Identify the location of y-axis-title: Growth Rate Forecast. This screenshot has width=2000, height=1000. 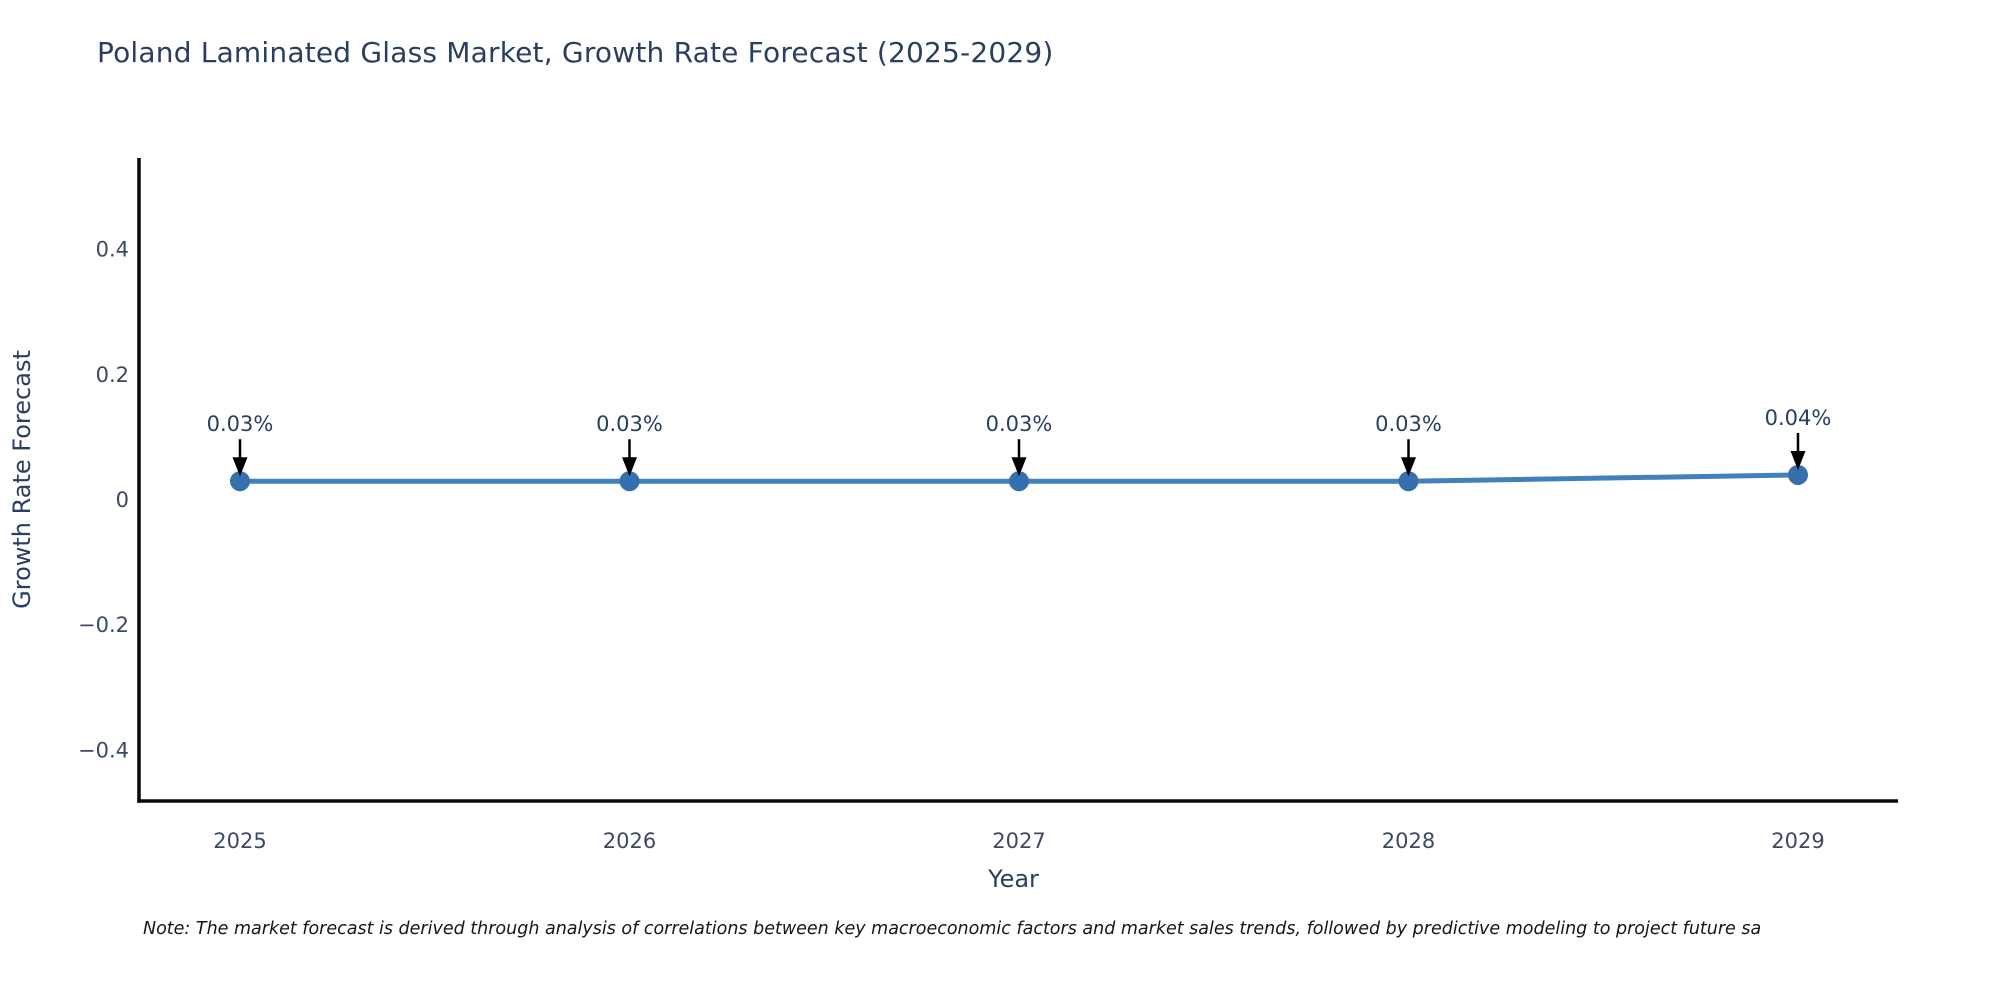
(22, 479).